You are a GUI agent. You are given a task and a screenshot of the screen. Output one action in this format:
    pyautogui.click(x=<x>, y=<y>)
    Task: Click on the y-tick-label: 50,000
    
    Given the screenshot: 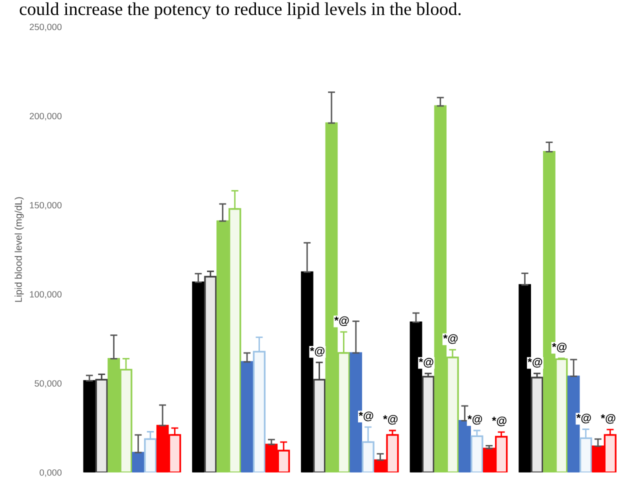 What is the action you would take?
    pyautogui.click(x=48, y=384)
    